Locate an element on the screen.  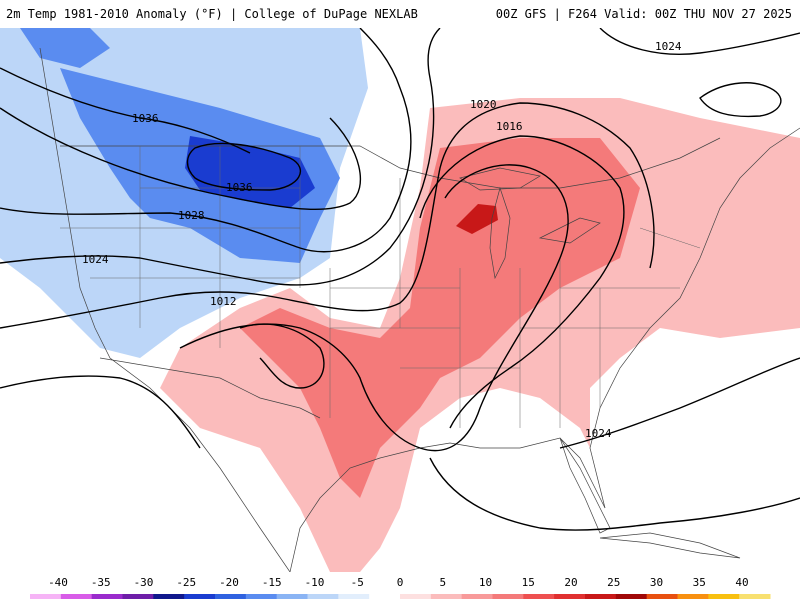
colorbar-tick: 20 is located at coordinates (570, 582).